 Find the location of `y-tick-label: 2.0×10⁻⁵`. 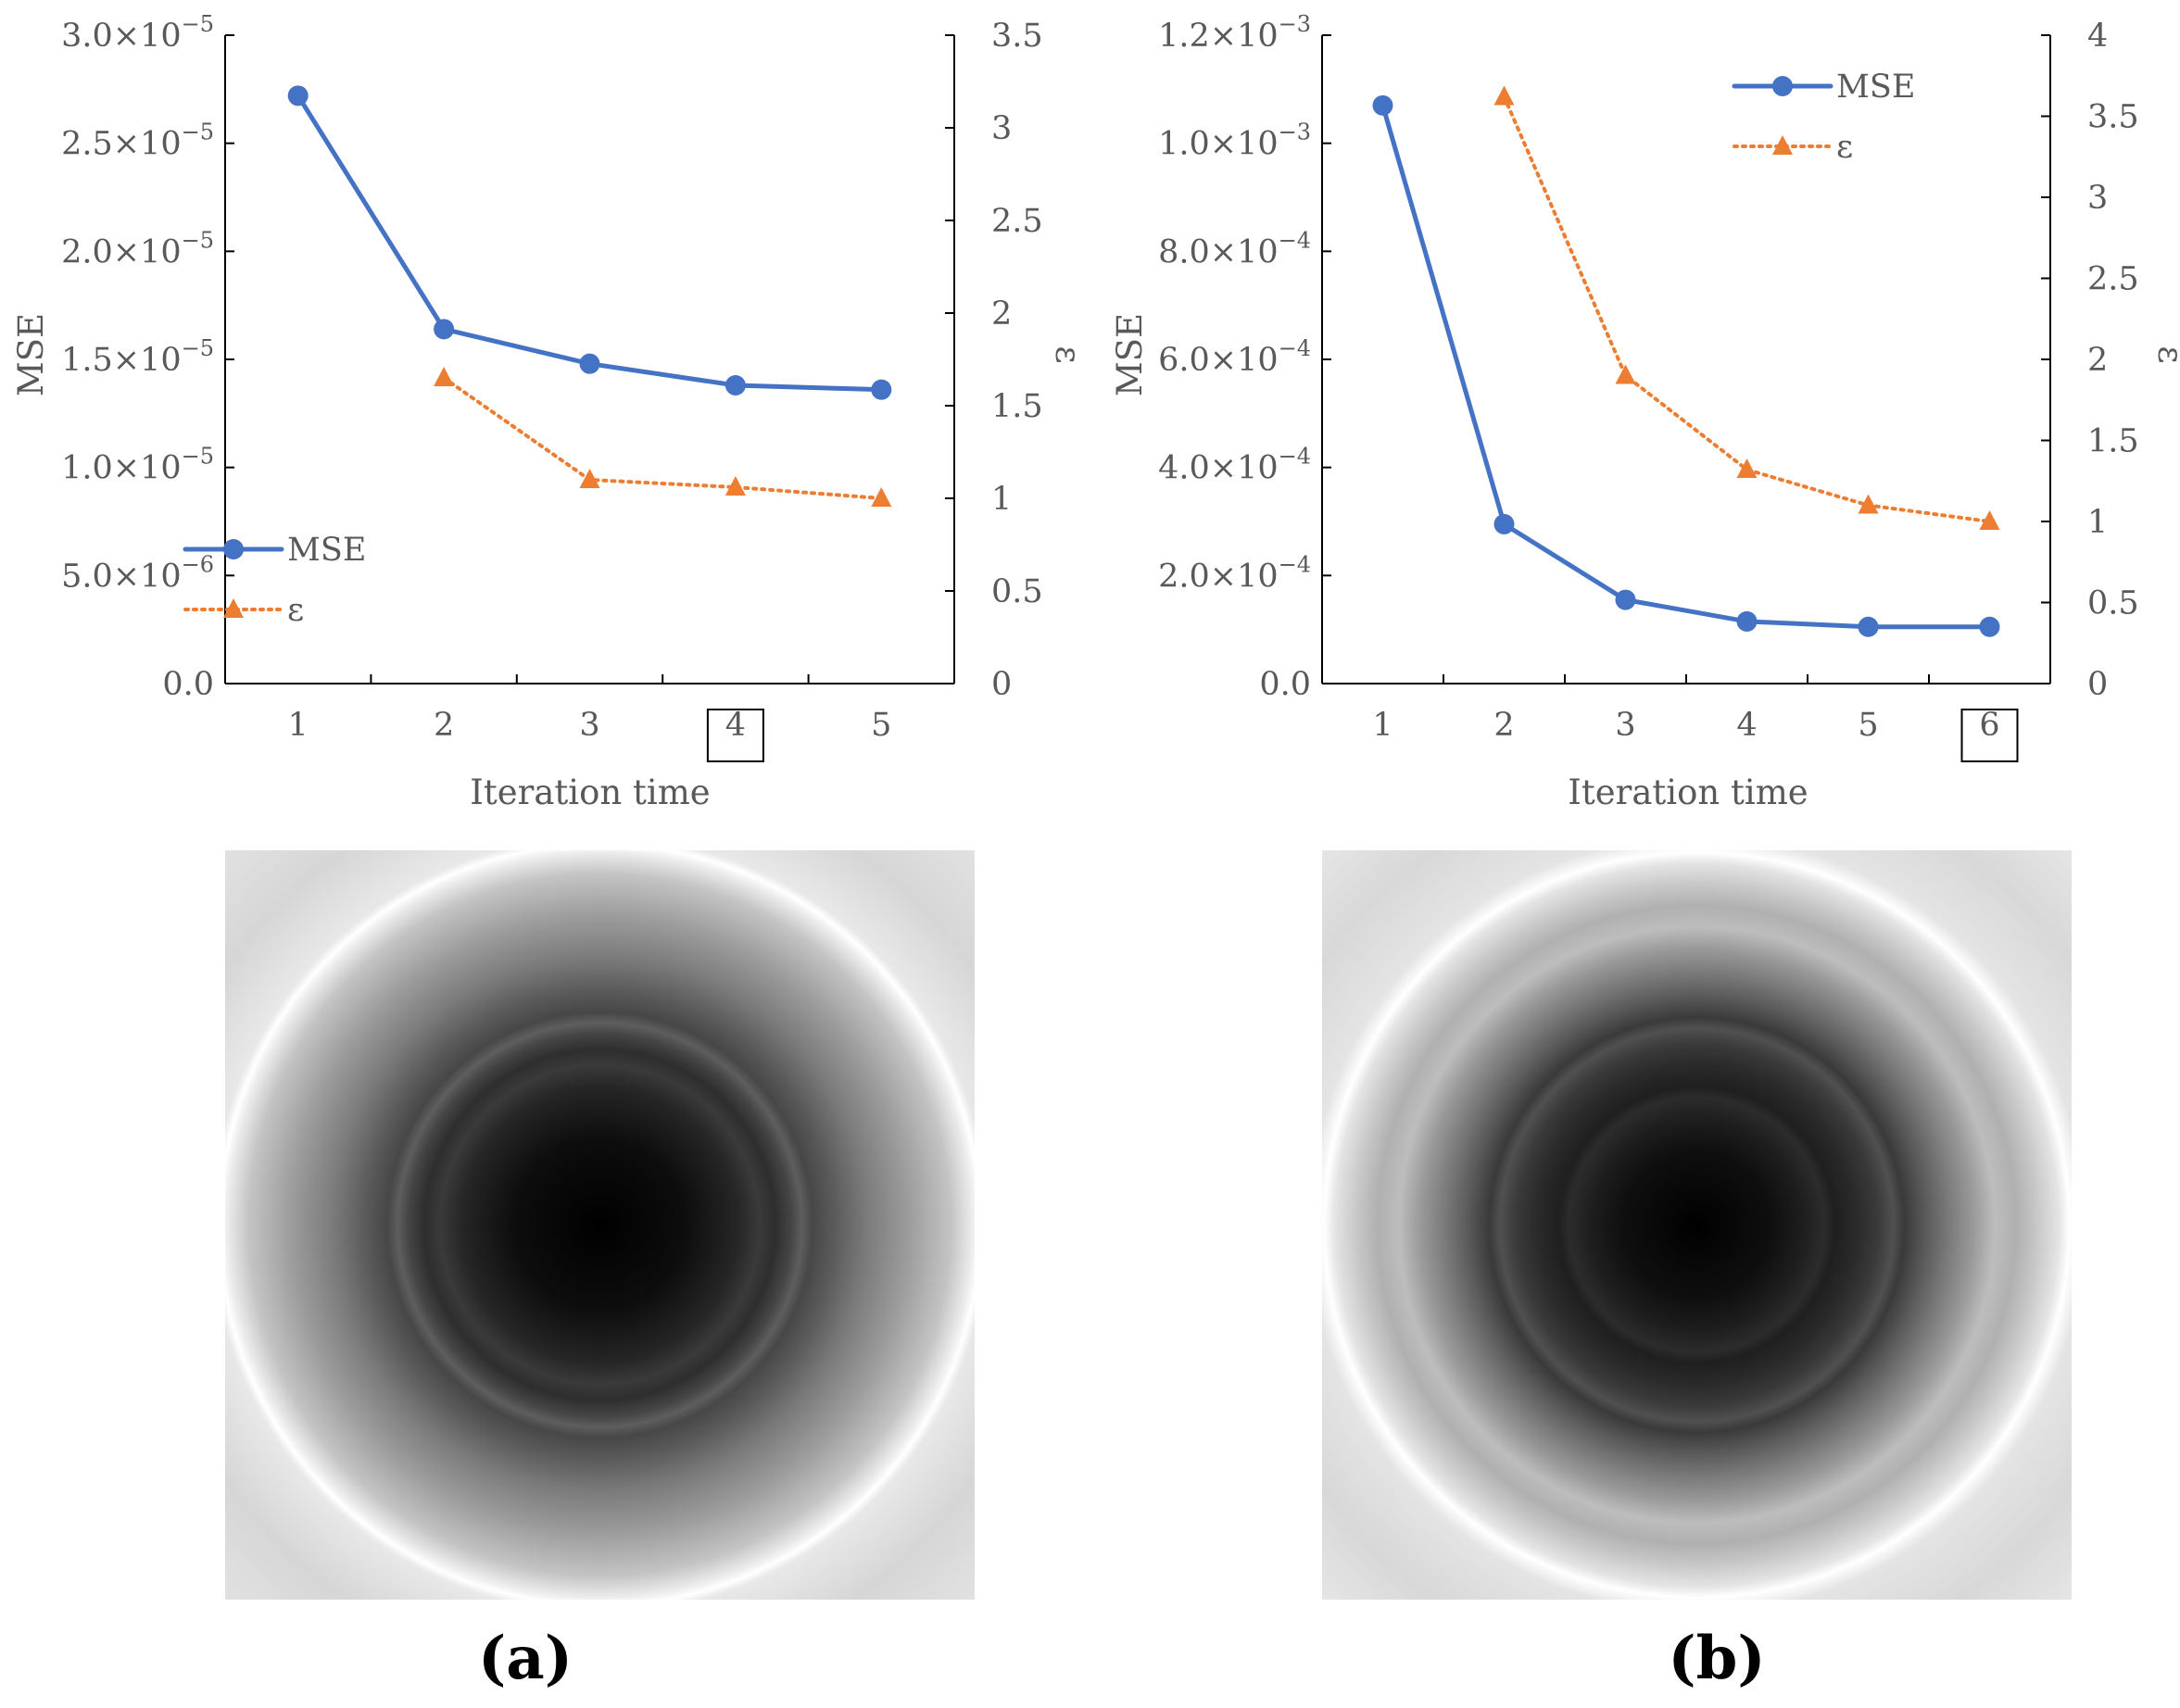

y-tick-label: 2.0×10⁻⁵ is located at coordinates (137, 248).